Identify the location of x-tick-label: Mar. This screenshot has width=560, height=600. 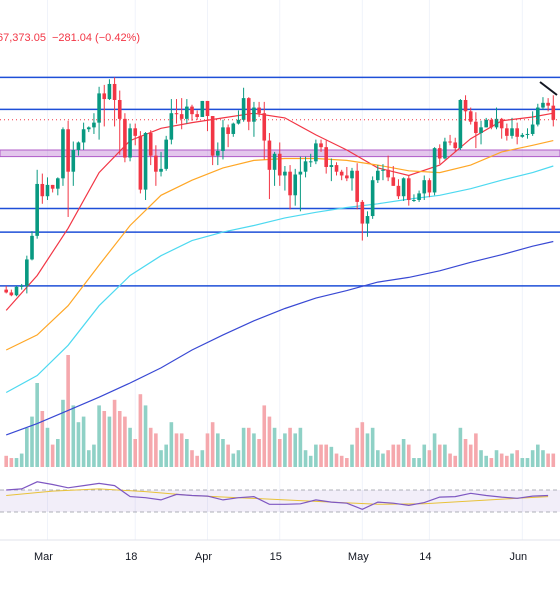
(43, 557).